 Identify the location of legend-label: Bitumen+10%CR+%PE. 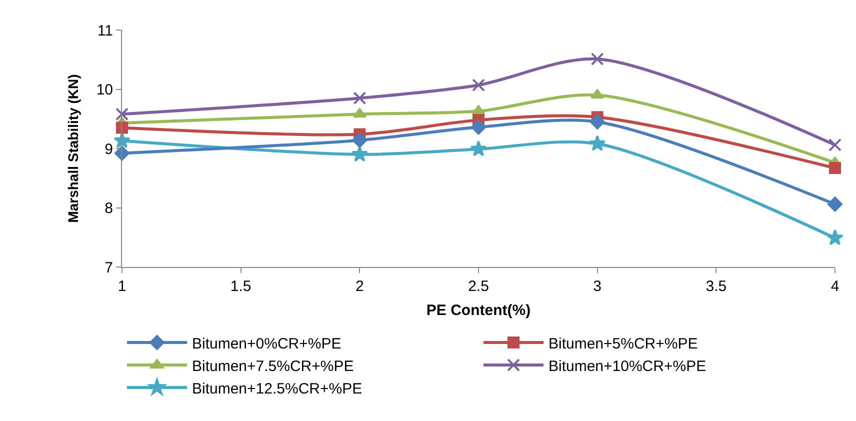
(627, 366).